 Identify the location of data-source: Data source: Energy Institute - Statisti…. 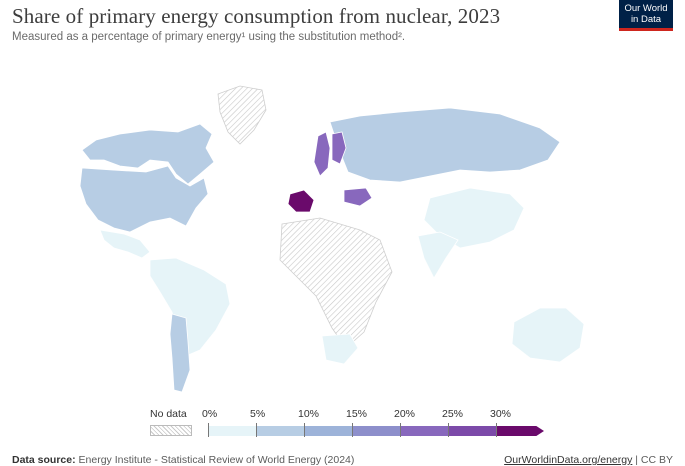
(183, 460).